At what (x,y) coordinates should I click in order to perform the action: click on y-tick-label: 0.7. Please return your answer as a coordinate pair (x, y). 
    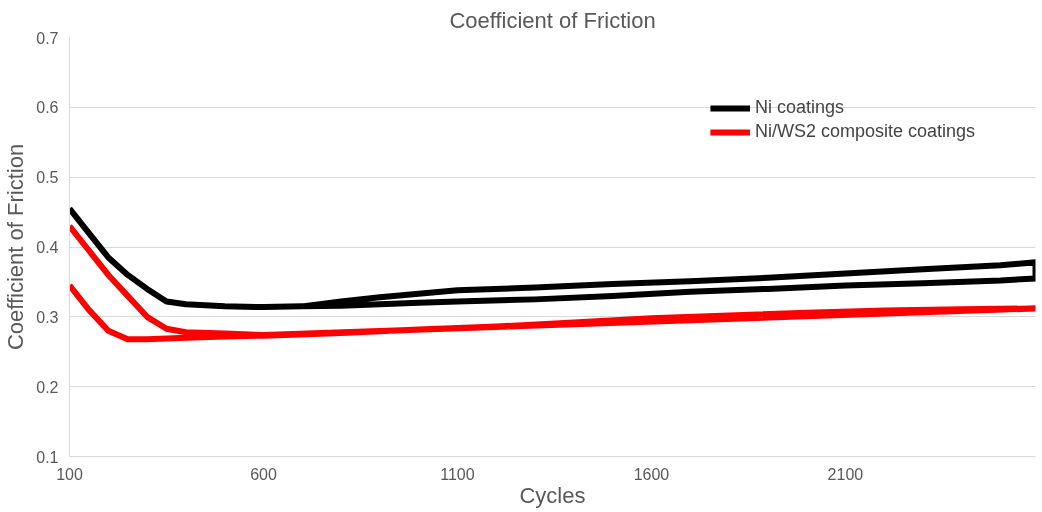
    Looking at the image, I should click on (47, 38).